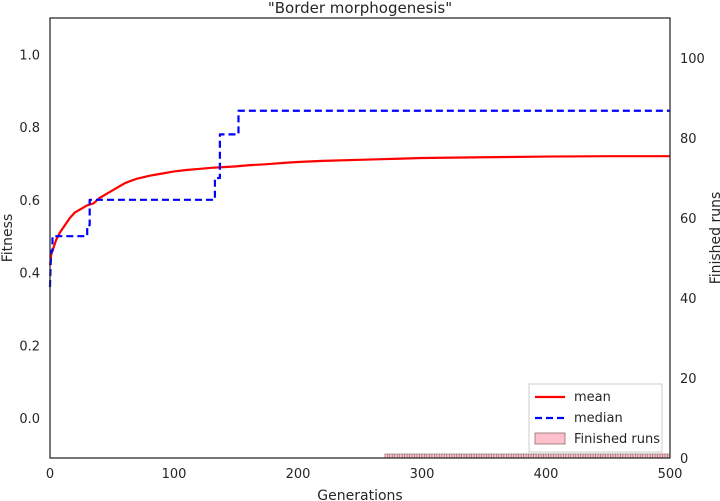  What do you see at coordinates (692, 259) in the screenshot?
I see `y2-axis-ticks: 0 20 40 60 80 100` at bounding box center [692, 259].